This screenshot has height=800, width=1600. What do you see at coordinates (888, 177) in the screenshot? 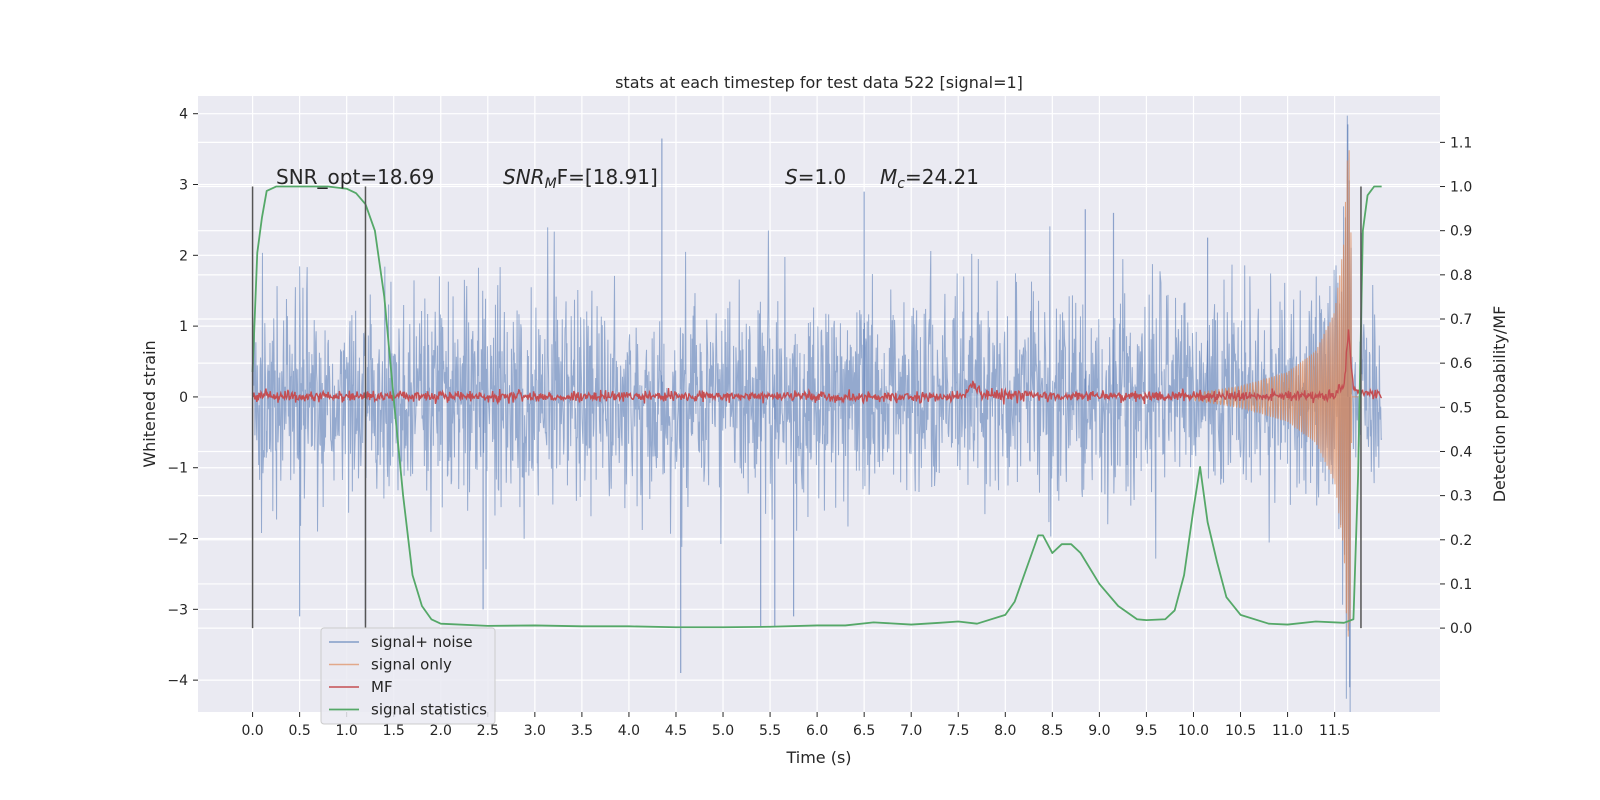
I see `mc-base: M` at bounding box center [888, 177].